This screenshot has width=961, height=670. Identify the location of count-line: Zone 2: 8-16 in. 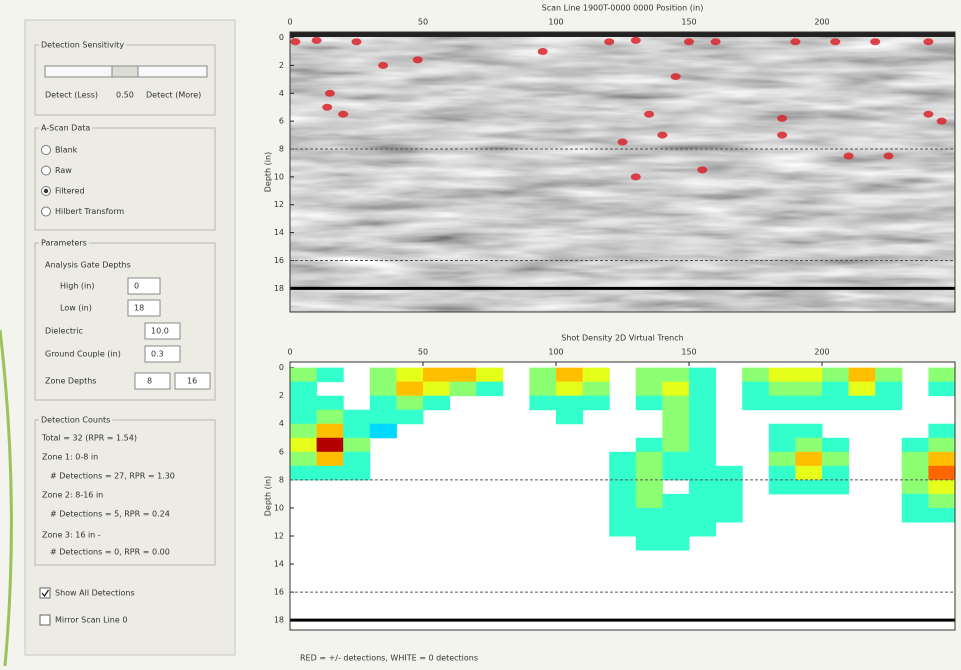
(72, 495).